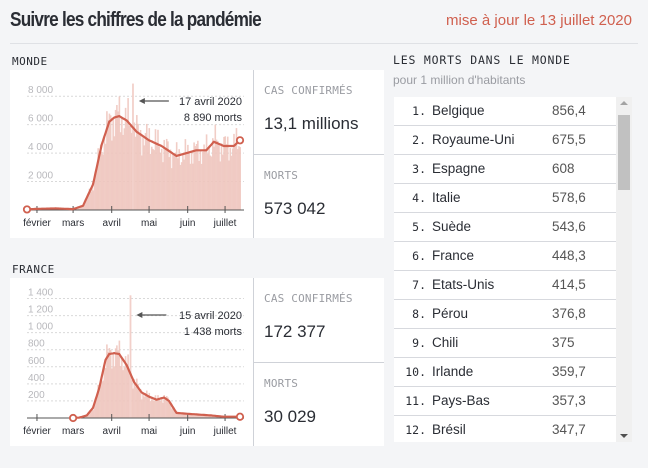 Image resolution: width=648 pixels, height=468 pixels. Describe the element at coordinates (505, 198) in the screenshot. I see `ranking-row: 4. Italie 578,6` at that location.